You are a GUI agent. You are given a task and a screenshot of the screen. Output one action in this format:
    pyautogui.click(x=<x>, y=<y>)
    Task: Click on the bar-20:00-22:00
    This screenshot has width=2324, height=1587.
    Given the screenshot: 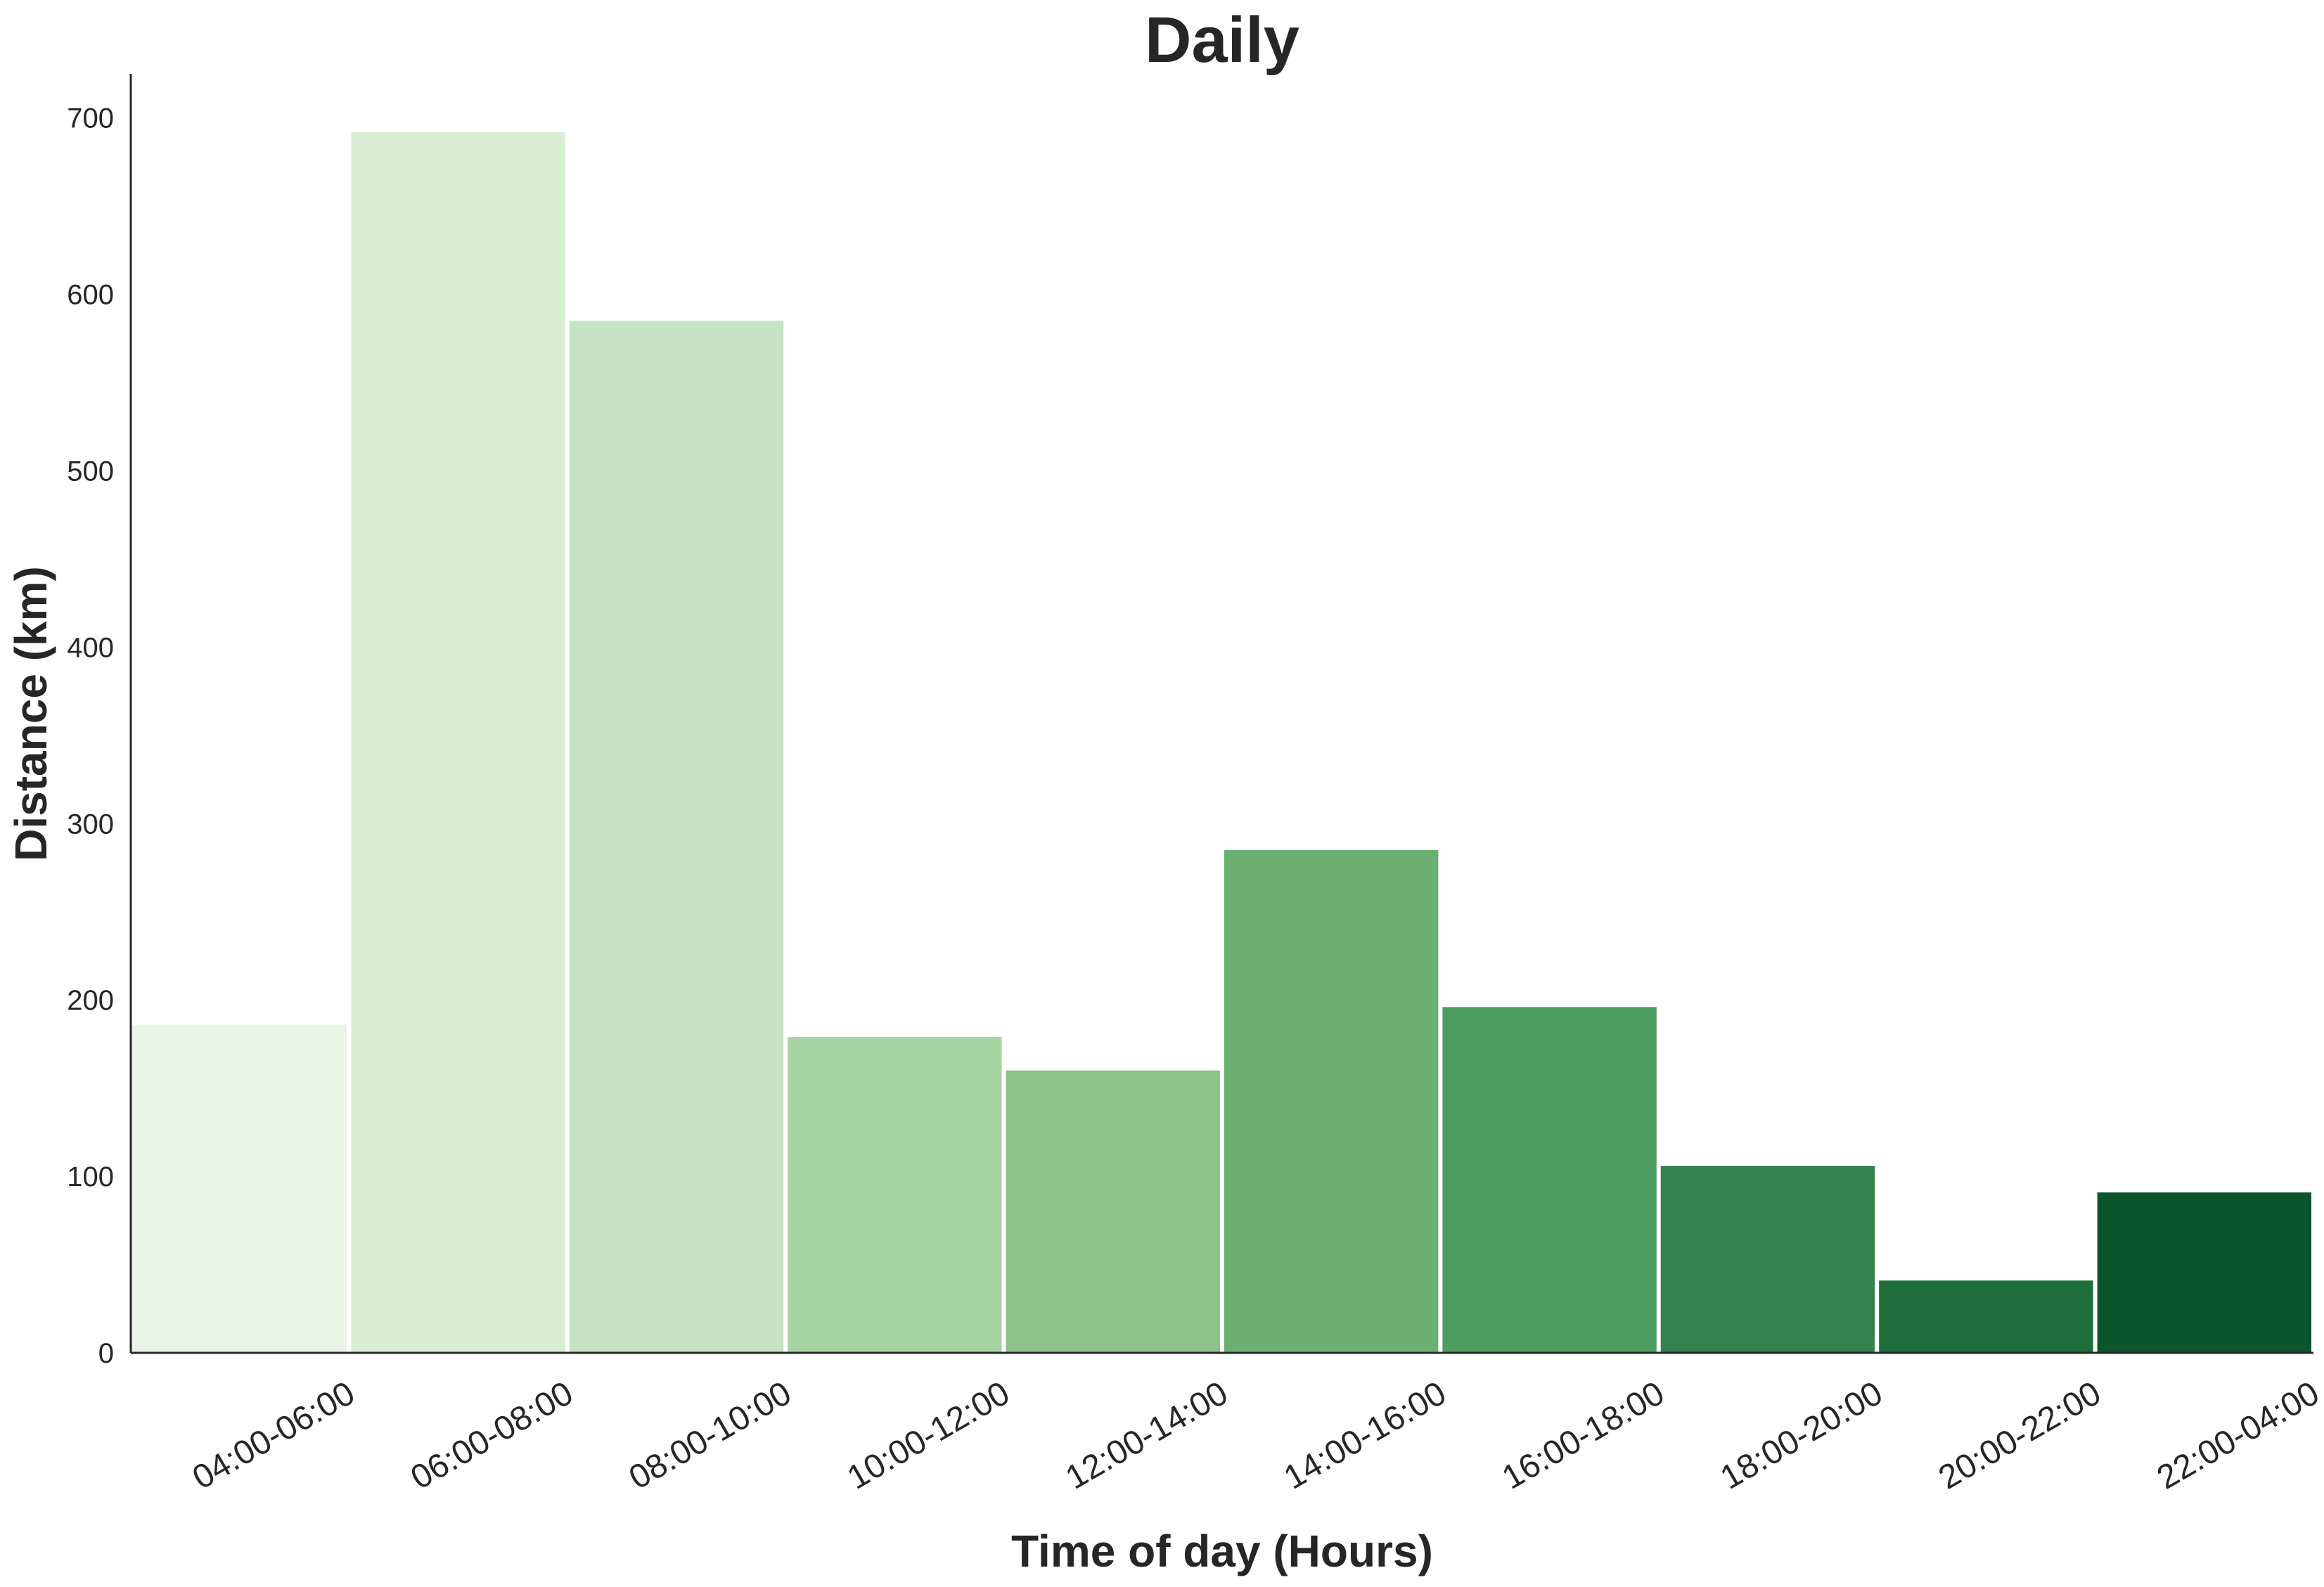 What is the action you would take?
    pyautogui.click(x=1986, y=1317)
    